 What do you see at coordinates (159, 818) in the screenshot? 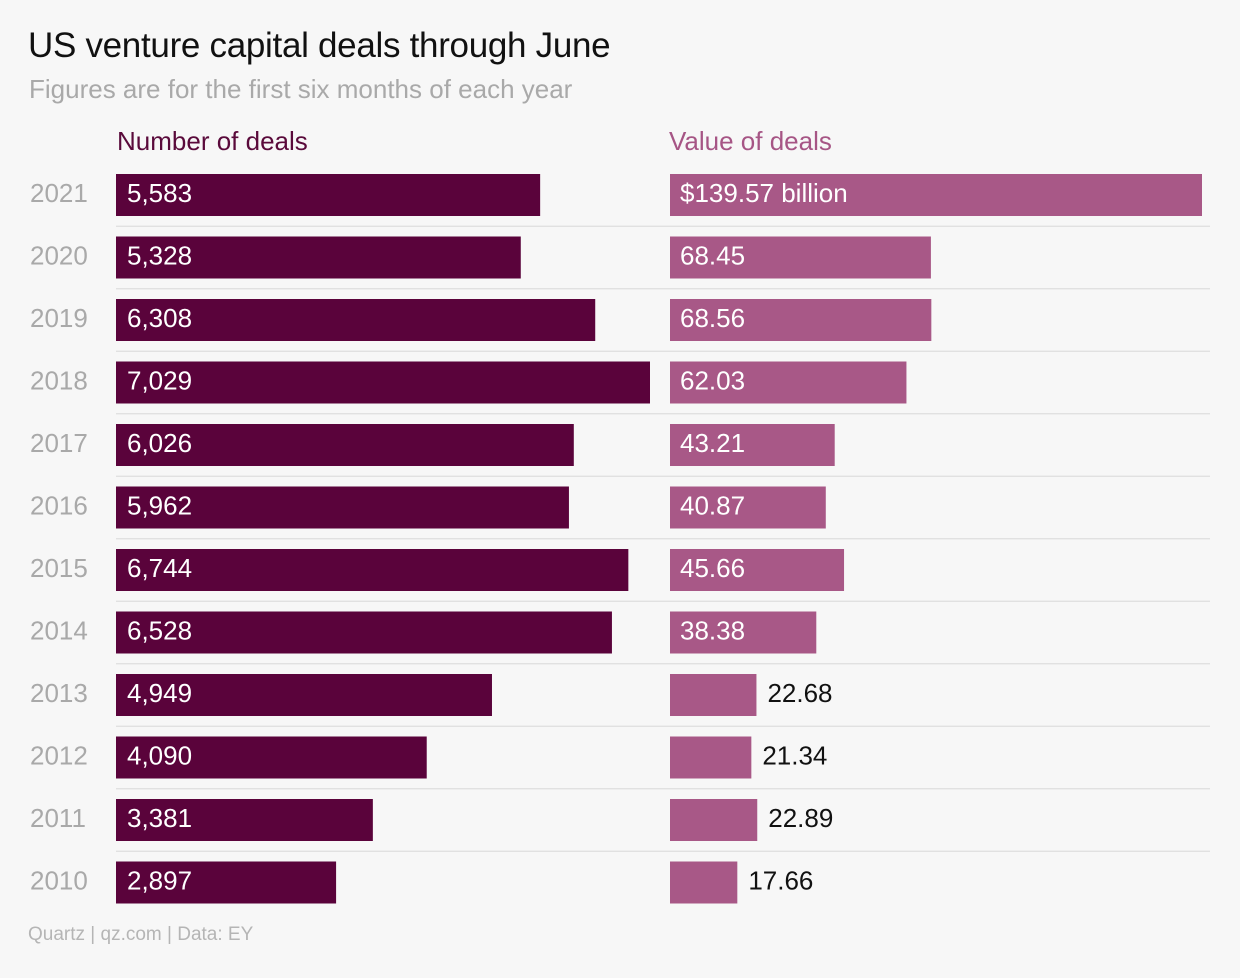
I see `deals-data-label: 3,381` at bounding box center [159, 818].